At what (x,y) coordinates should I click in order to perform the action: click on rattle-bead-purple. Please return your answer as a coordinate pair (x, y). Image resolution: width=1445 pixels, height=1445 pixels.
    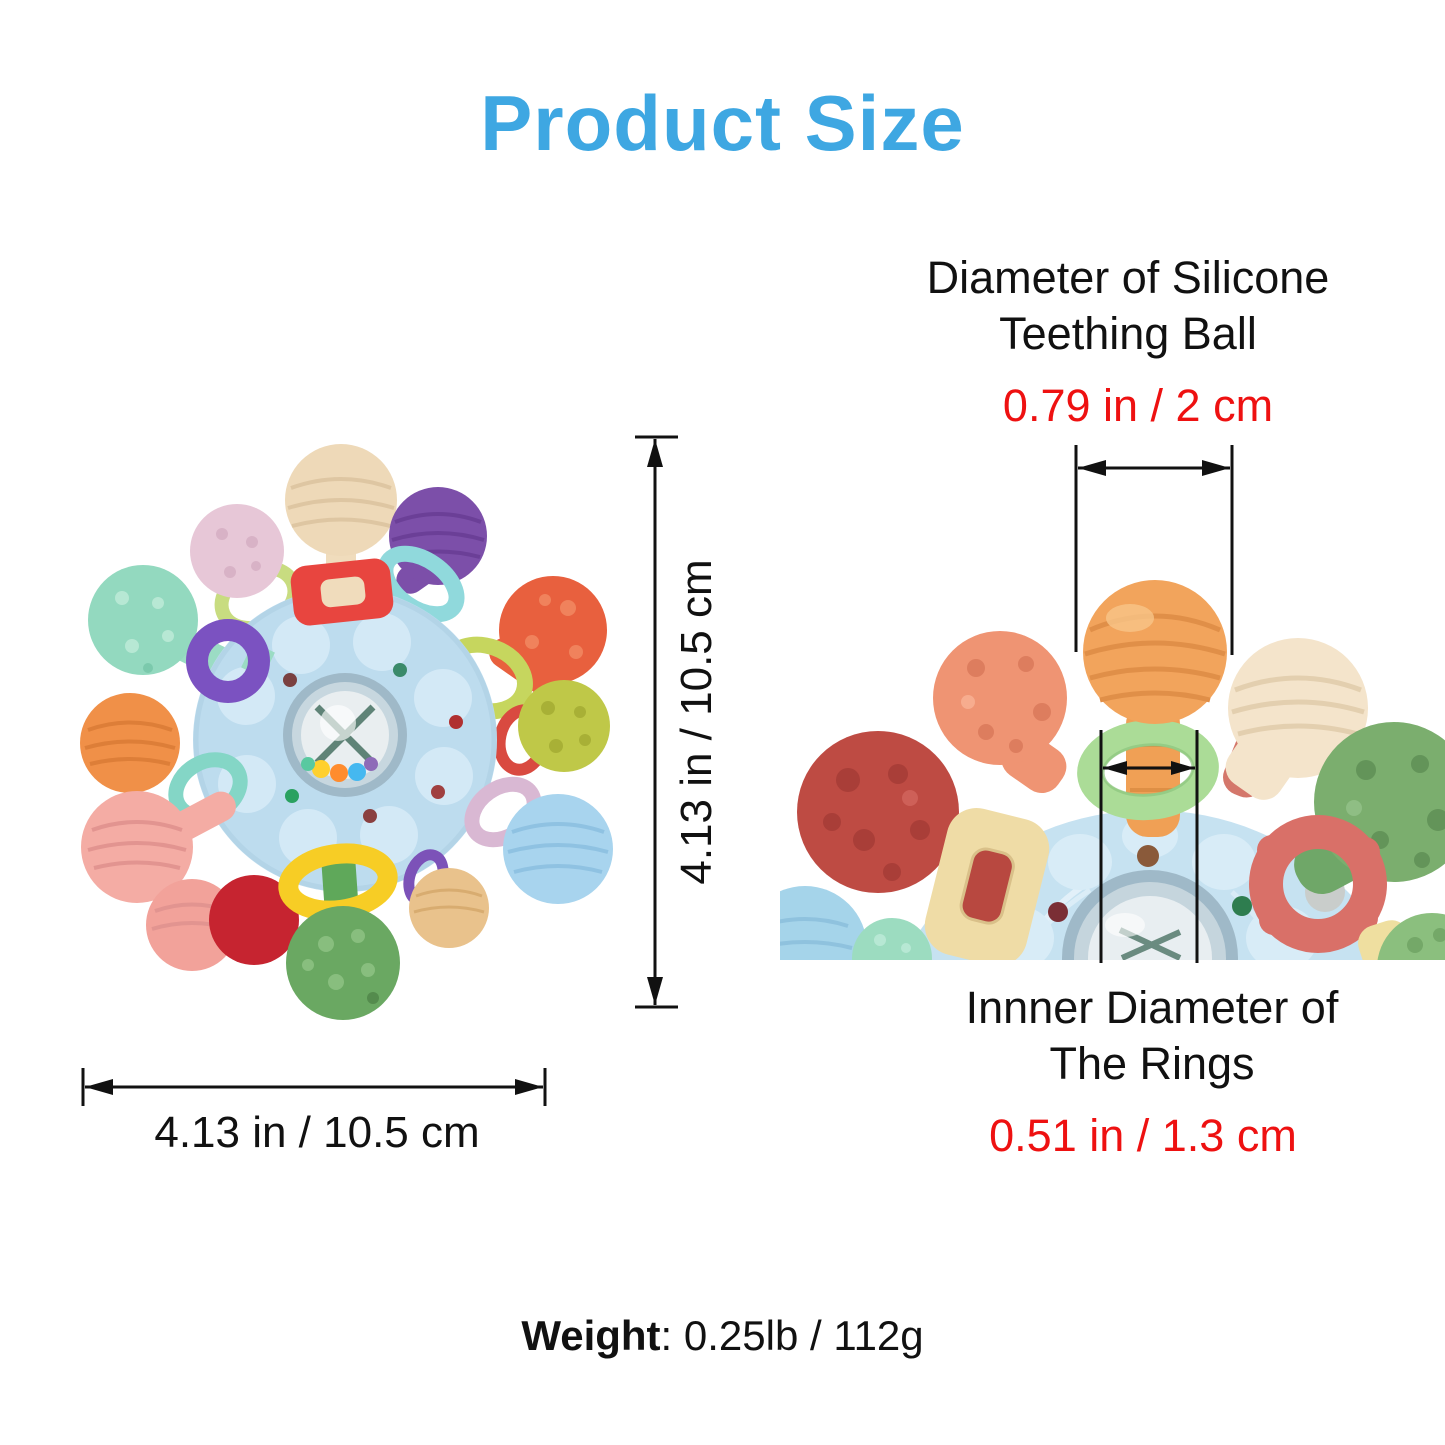
    Looking at the image, I should click on (371, 764).